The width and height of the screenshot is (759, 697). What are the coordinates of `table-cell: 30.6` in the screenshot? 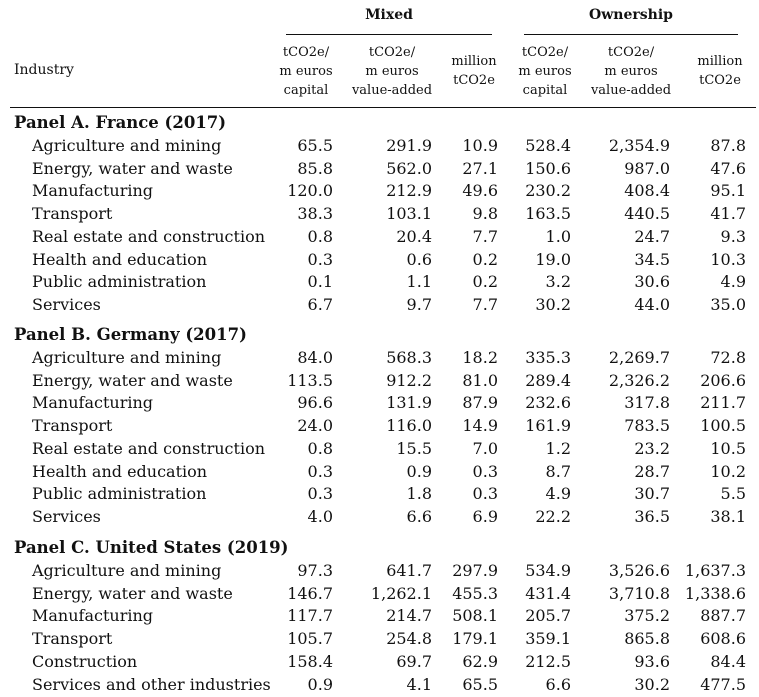 It's located at (652, 282).